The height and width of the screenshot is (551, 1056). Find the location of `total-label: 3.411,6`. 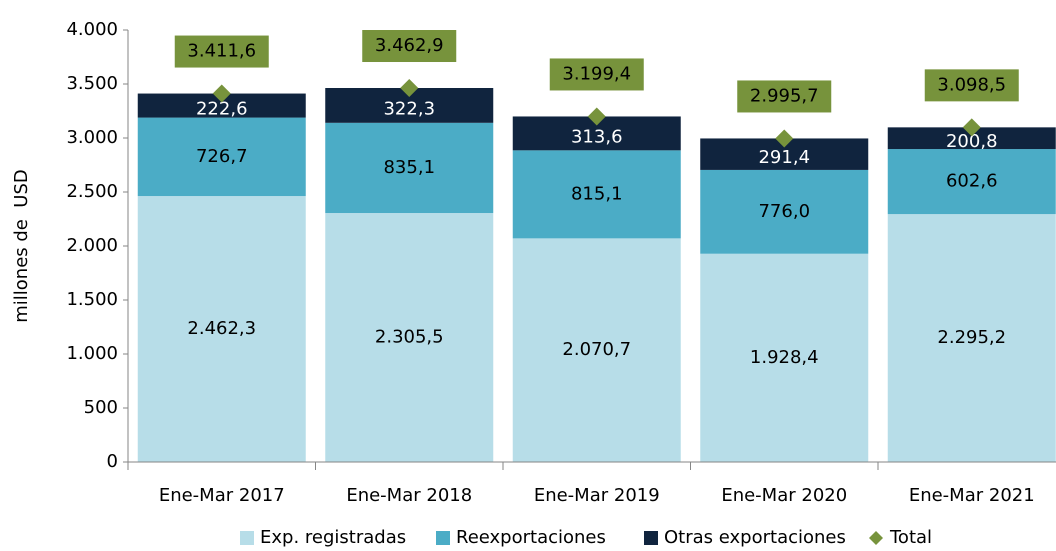

total-label: 3.411,6 is located at coordinates (221, 51).